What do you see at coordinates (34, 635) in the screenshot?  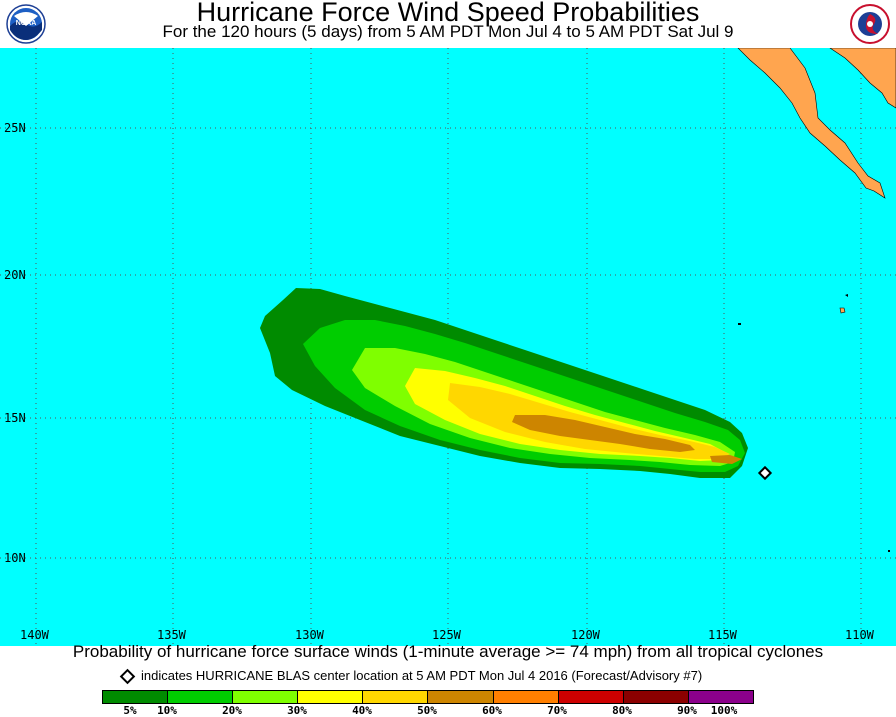 I see `lon-label: 140W` at bounding box center [34, 635].